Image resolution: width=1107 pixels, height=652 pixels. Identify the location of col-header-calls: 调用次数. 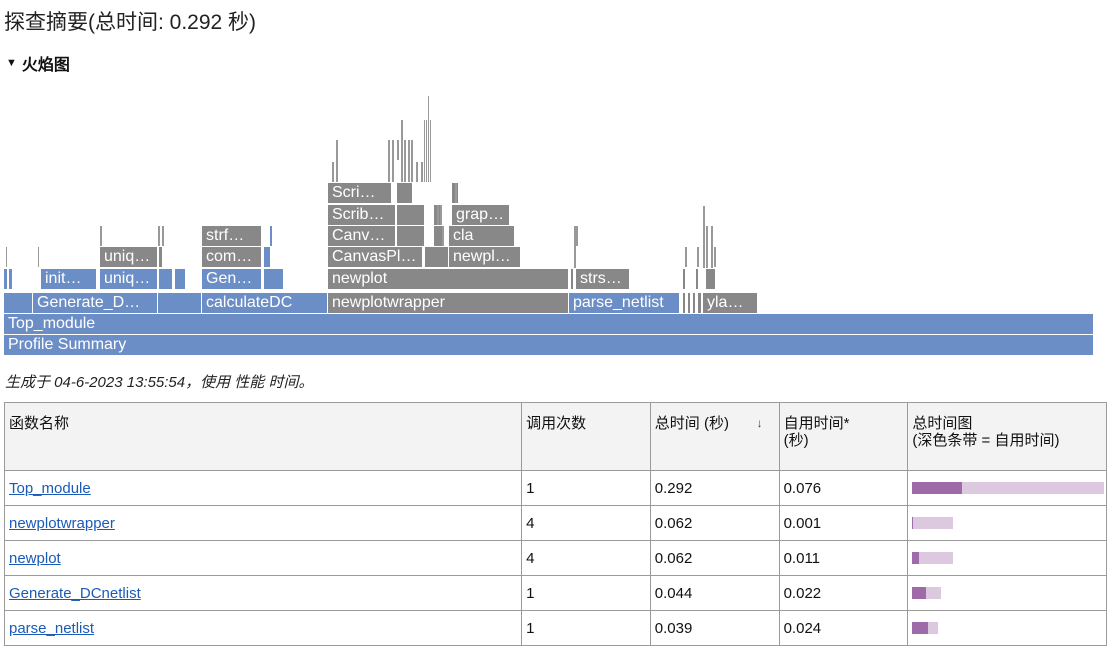
(586, 436).